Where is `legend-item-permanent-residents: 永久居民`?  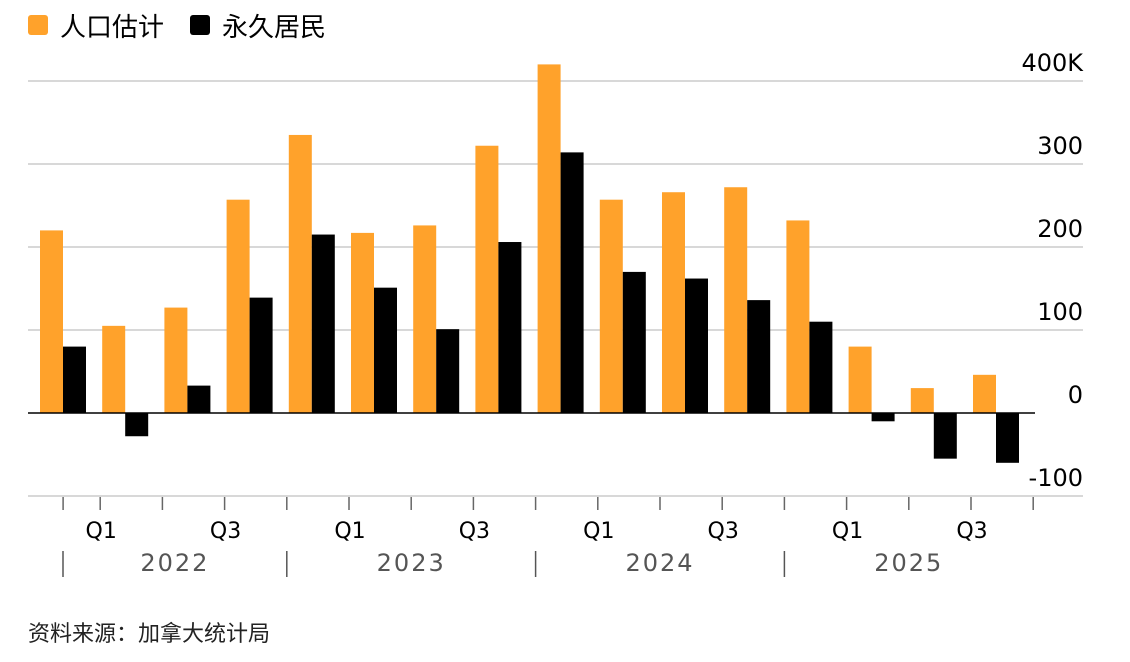
legend-item-permanent-residents: 永久居民 is located at coordinates (258, 25).